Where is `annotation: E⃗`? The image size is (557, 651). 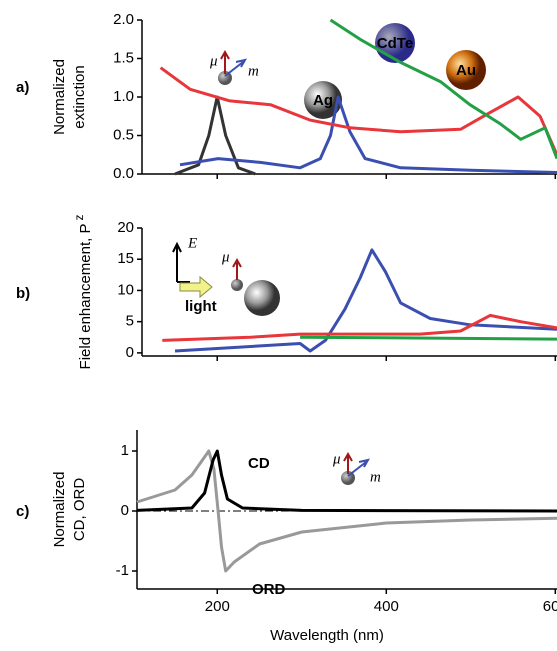
annotation: E⃗ is located at coordinates (198, 243).